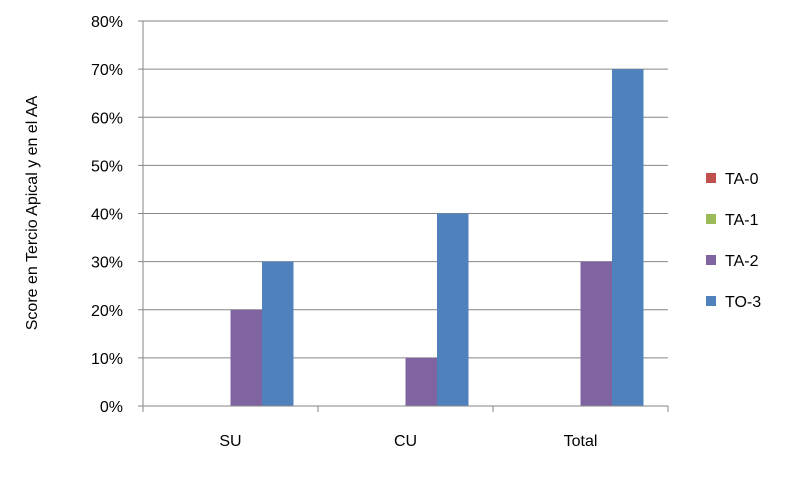 The width and height of the screenshot is (787, 477). I want to click on x-tick-label: Total, so click(581, 441).